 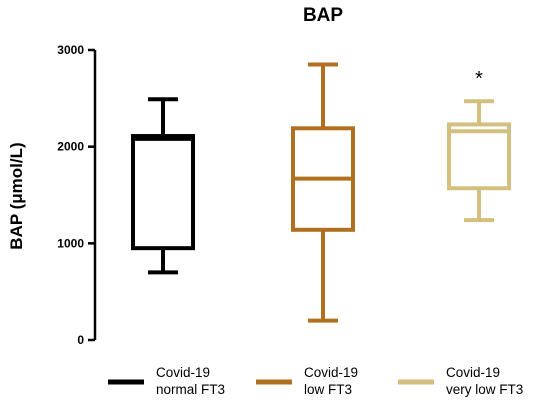 I want to click on y-tick-label: 0, so click(x=80, y=340).